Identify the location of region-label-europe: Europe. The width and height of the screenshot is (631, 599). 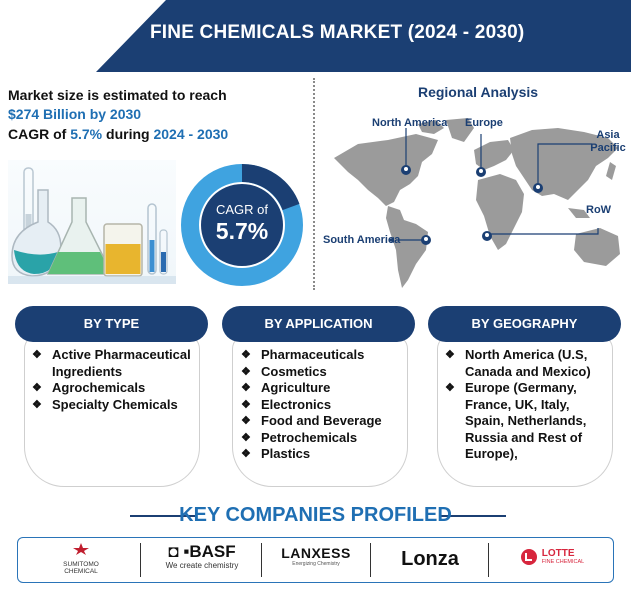
(484, 123).